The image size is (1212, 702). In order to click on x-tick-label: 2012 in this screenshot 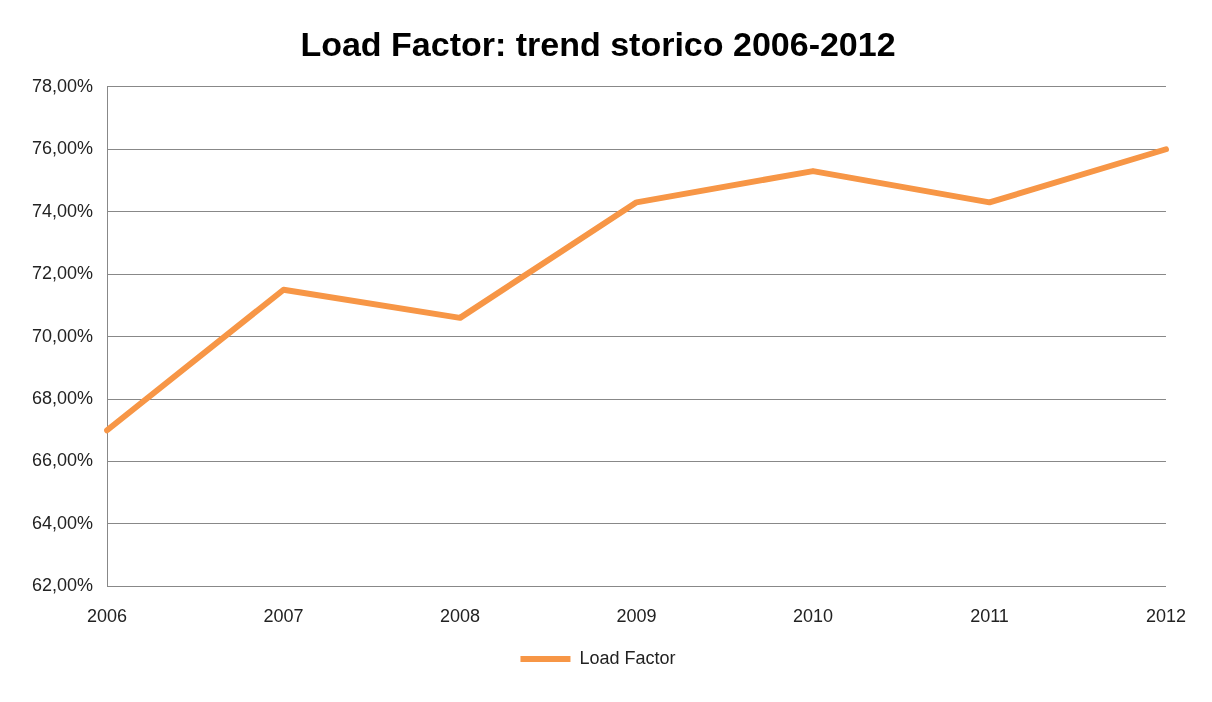, I will do `click(1165, 616)`.